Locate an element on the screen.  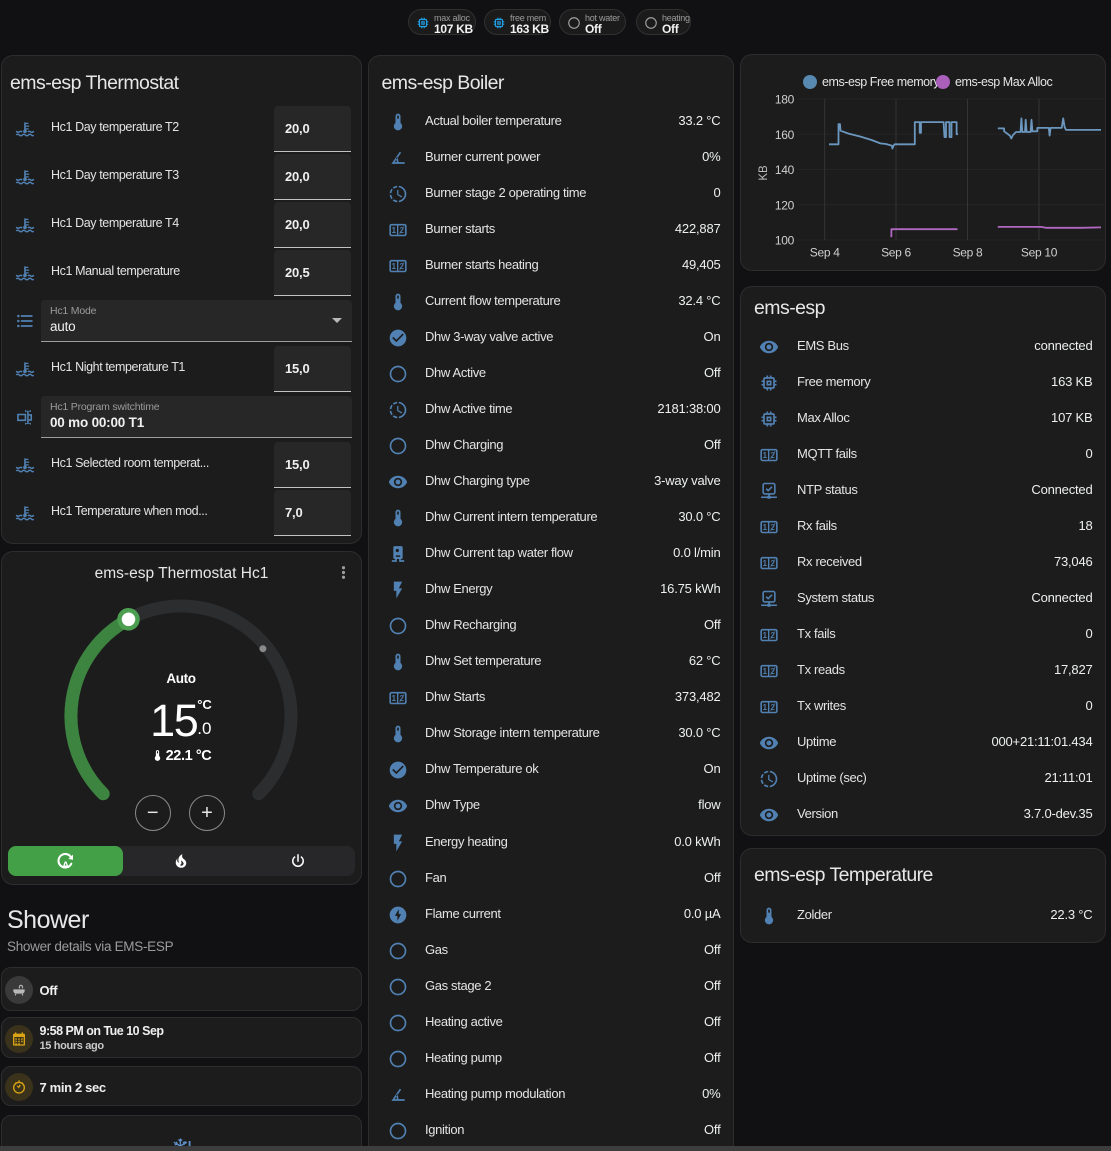
svg-text: Sep 6 is located at coordinates (896, 253).